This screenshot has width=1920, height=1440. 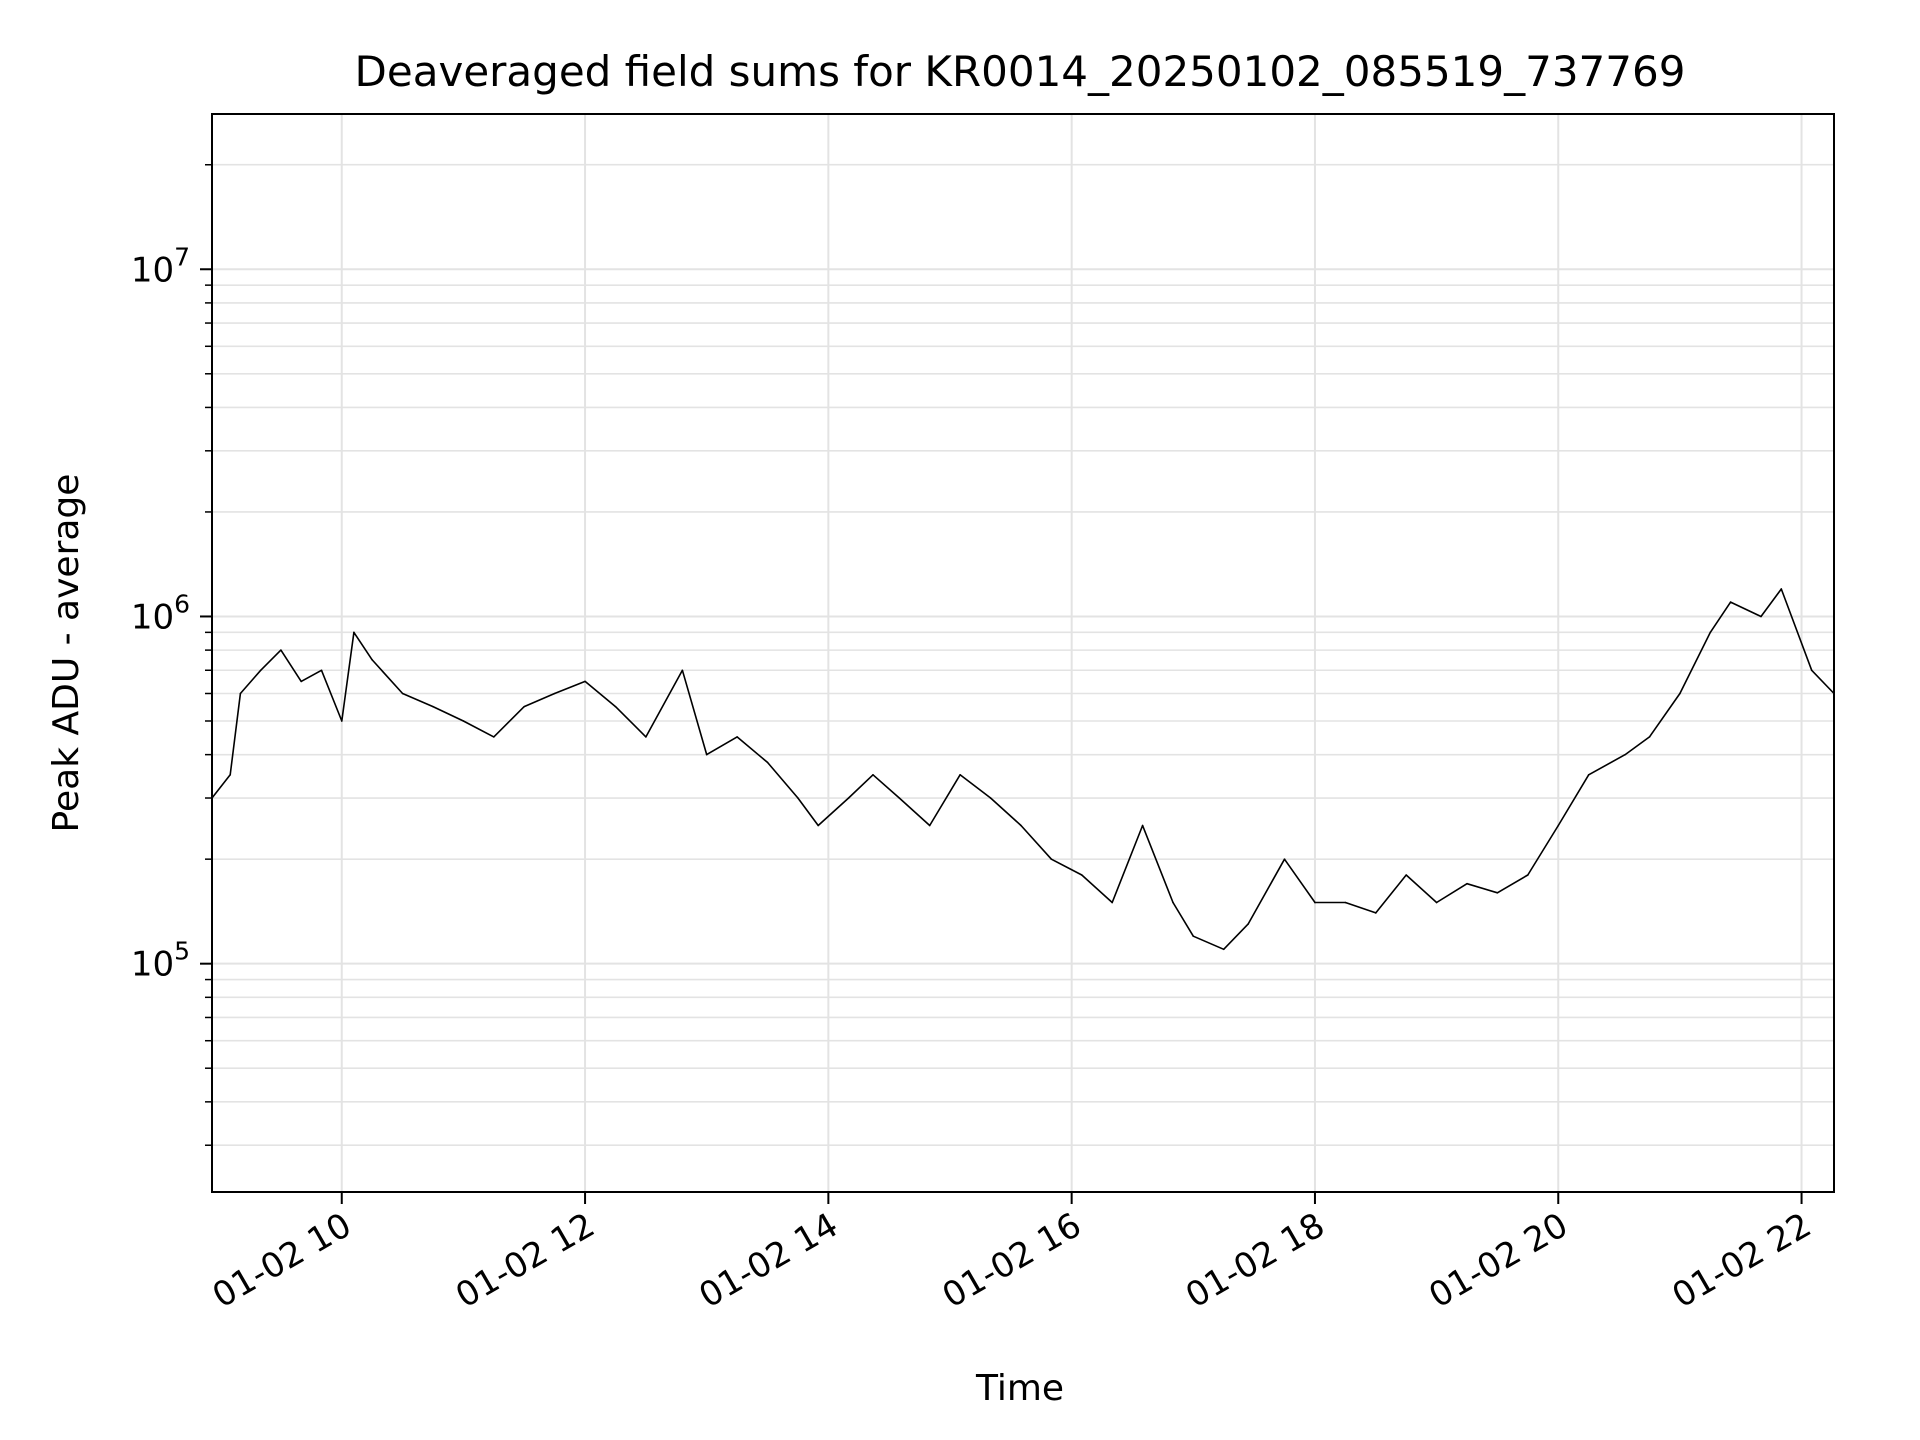 I want to click on y-axis-label: Peak ADU - average, so click(x=66, y=653).